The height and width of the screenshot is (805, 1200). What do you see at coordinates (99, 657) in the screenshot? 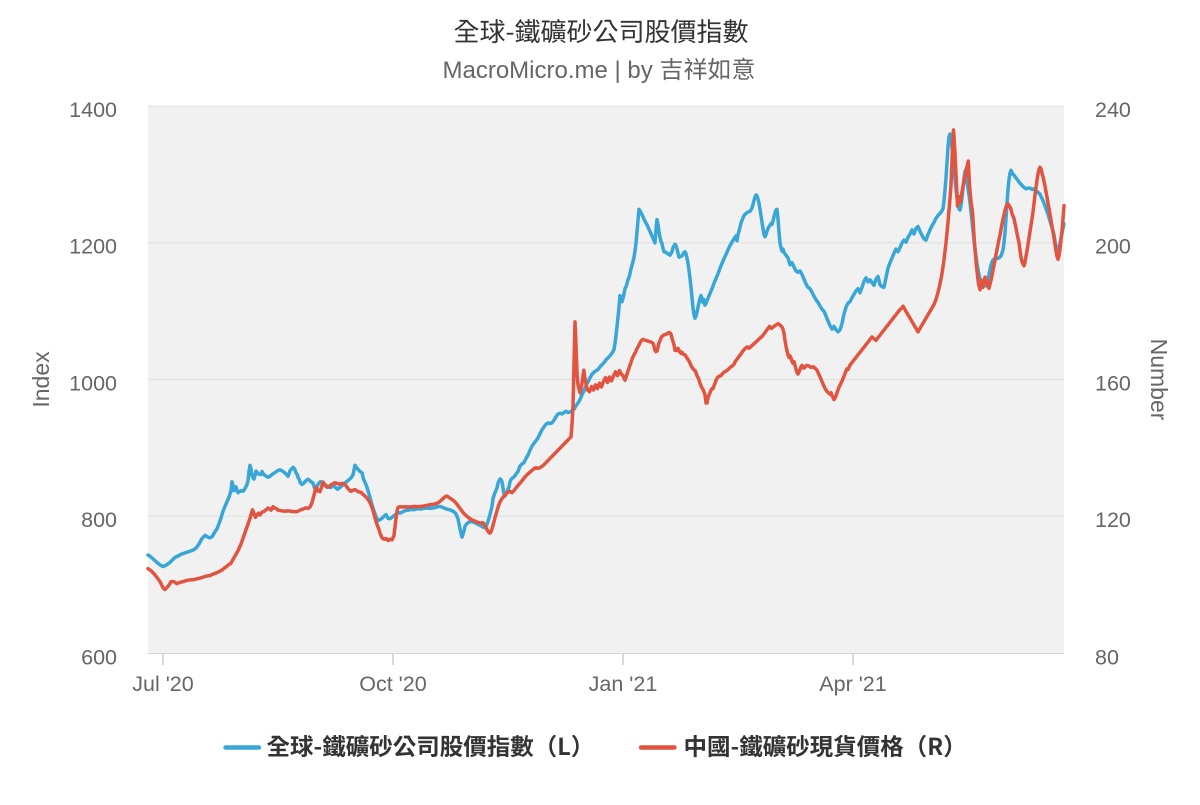
I see `svg-text: 600` at bounding box center [99, 657].